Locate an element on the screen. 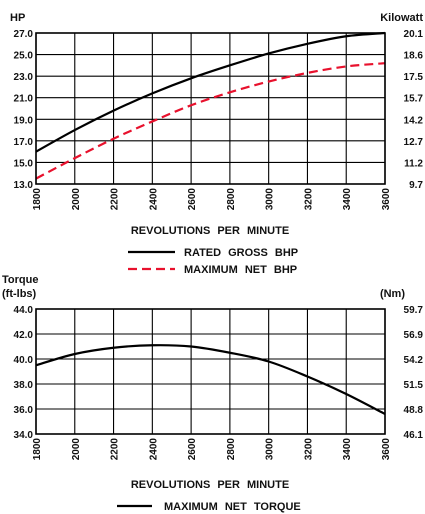 This screenshot has width=425, height=514. torque-y-tick-right-56.9: 56.9 is located at coordinates (414, 335).